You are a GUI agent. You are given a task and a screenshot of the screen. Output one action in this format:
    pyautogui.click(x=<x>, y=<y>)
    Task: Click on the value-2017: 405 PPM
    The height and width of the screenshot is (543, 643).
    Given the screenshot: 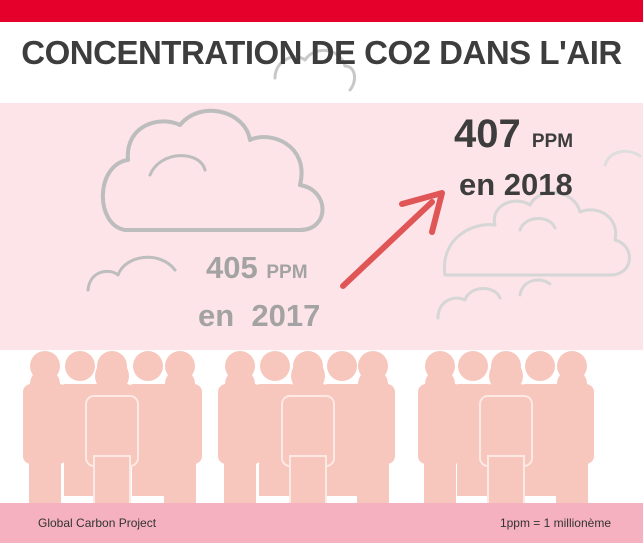 What is the action you would take?
    pyautogui.click(x=257, y=268)
    